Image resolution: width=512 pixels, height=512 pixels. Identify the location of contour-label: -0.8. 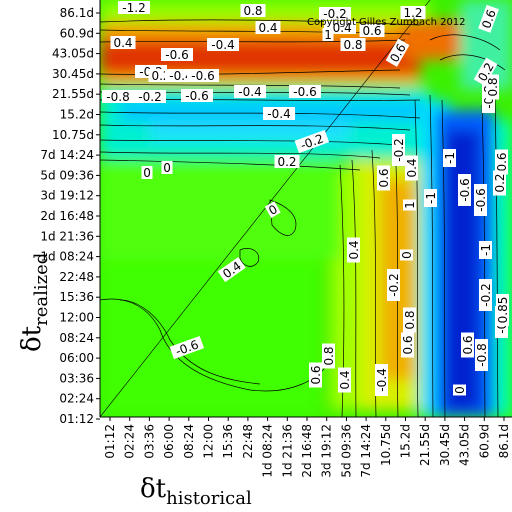
(482, 355).